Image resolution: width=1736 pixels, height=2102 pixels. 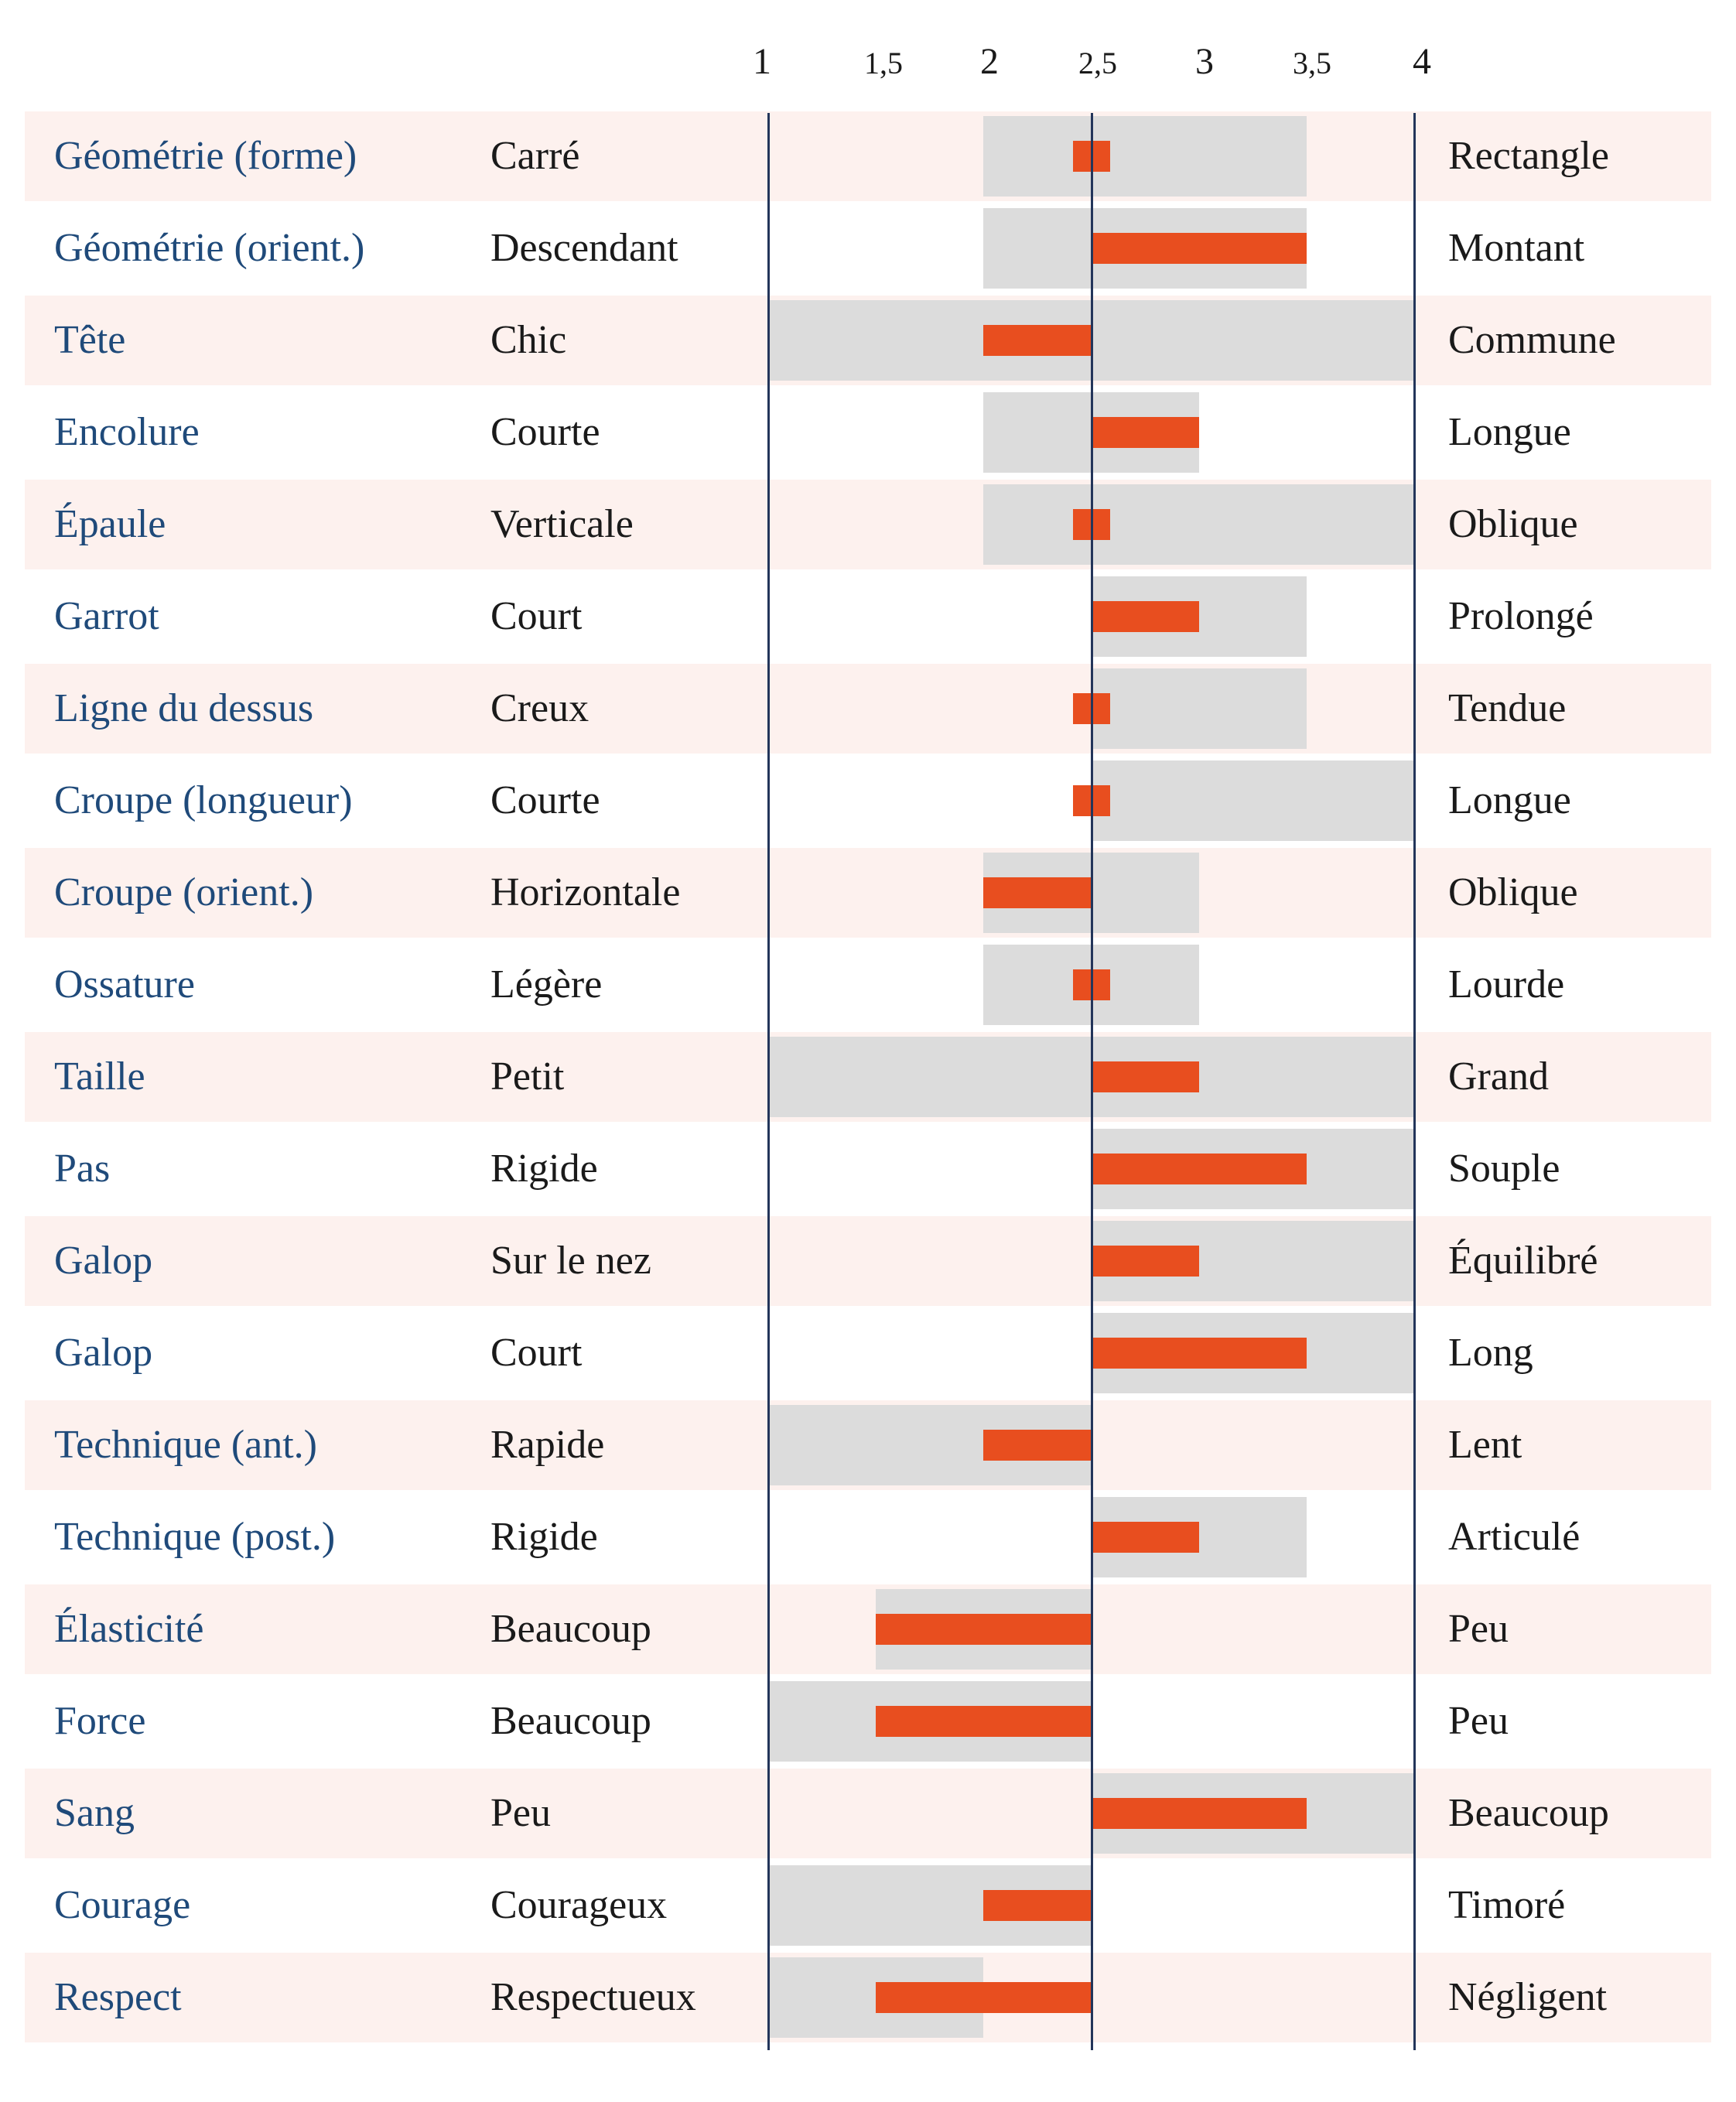 I want to click on row-left-label: Descendant, so click(x=584, y=248).